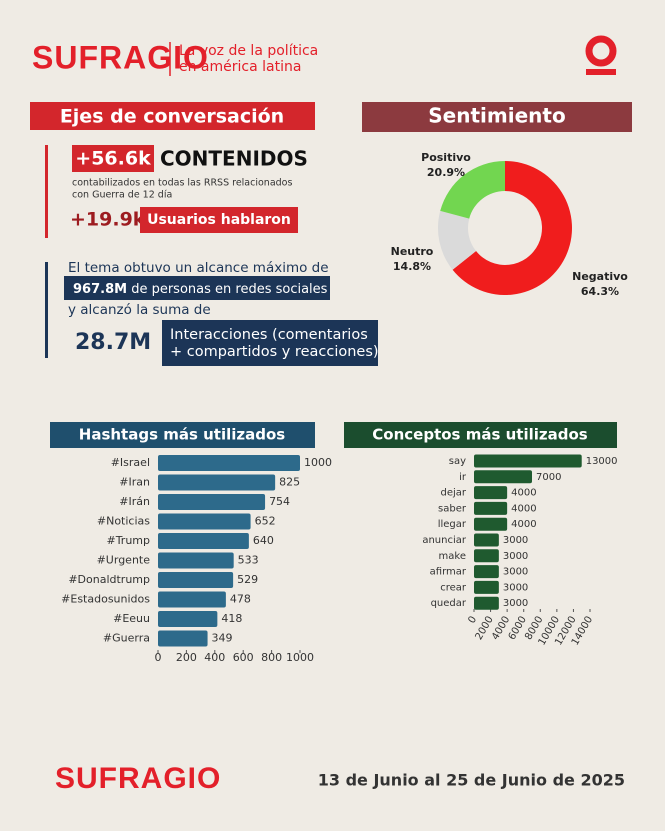 The height and width of the screenshot is (831, 665). Describe the element at coordinates (600, 276) in the screenshot. I see `slice-label: Negativo` at that location.